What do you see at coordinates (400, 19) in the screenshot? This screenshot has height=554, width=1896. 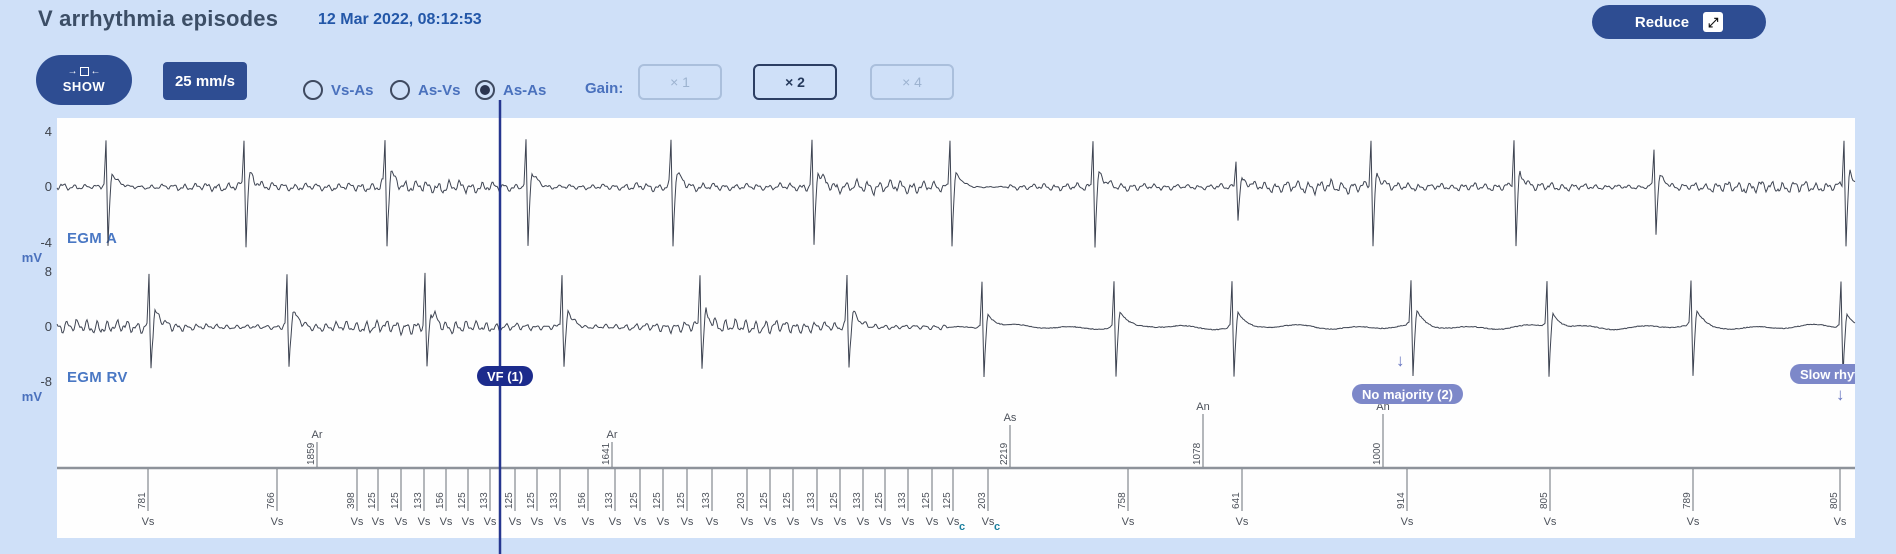 I see `episode-timestamp: 12 Mar 2022, 08:12:53` at bounding box center [400, 19].